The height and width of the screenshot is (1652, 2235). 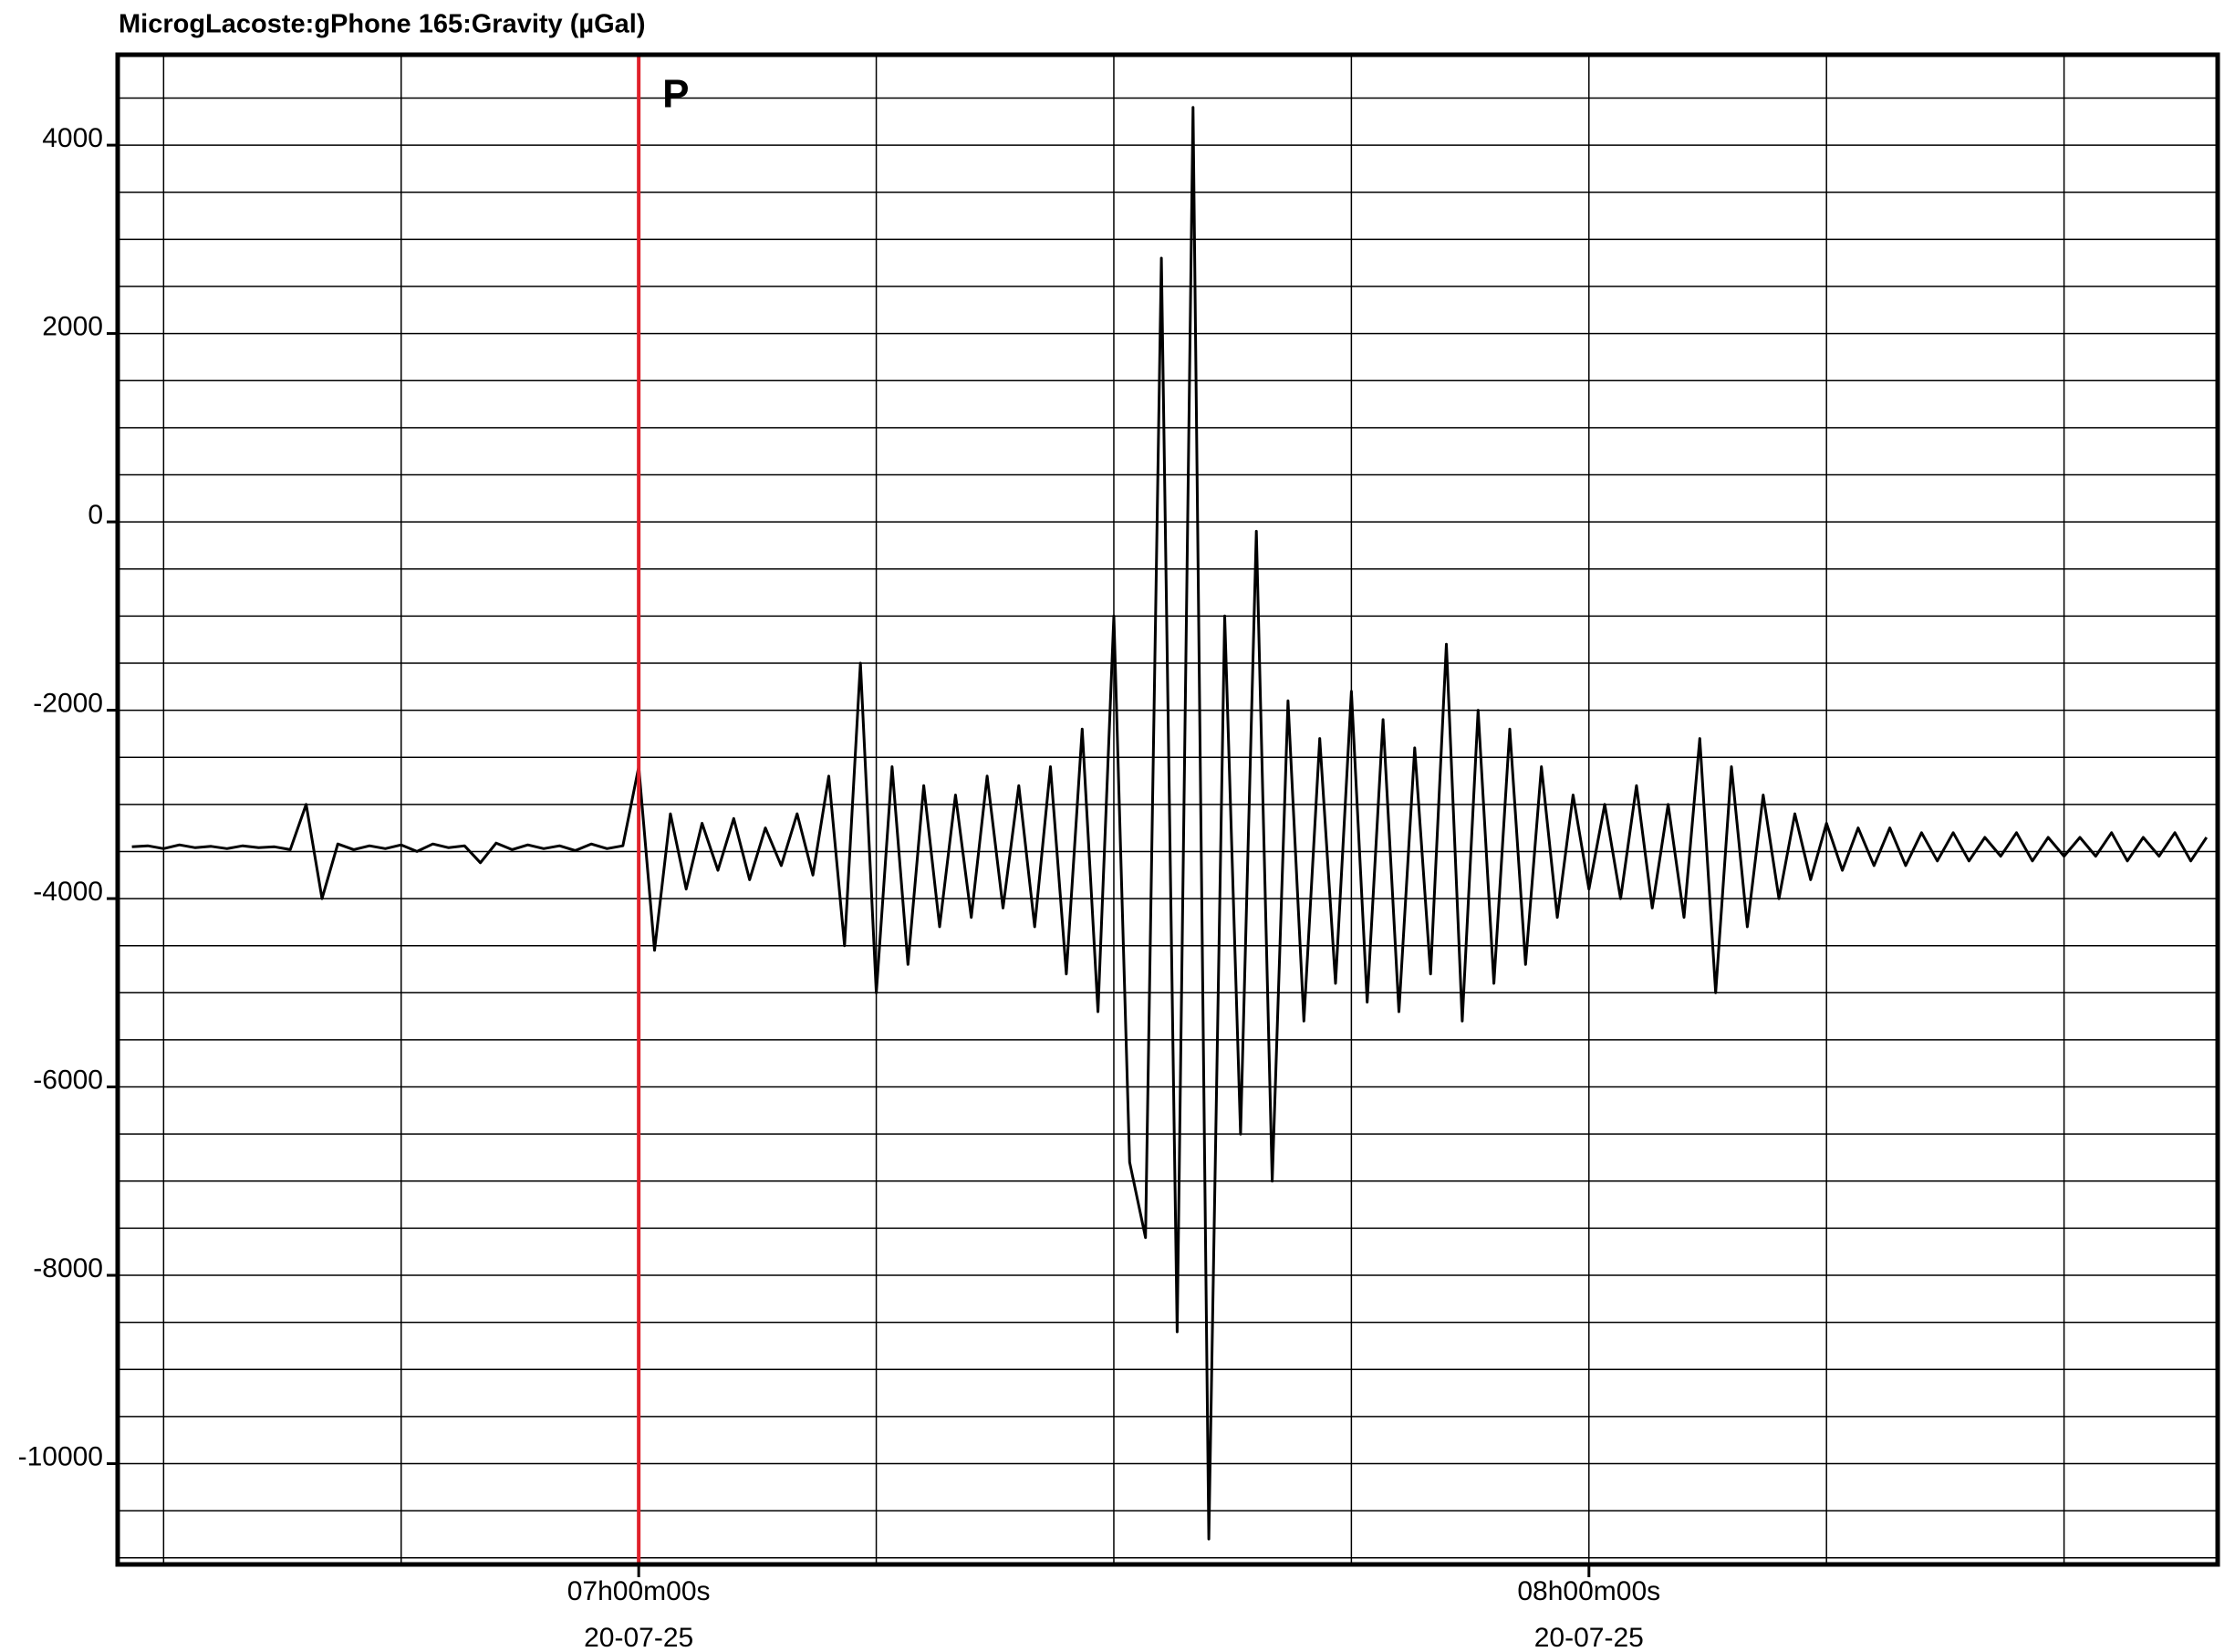 What do you see at coordinates (95, 515) in the screenshot?
I see `y-tick-label: 0` at bounding box center [95, 515].